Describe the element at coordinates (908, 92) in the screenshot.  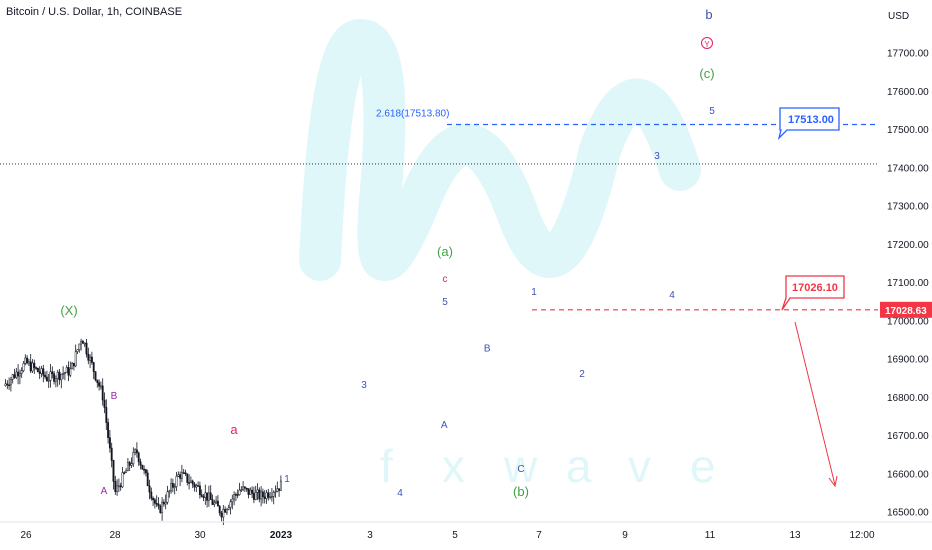
I see `y-tick-label: 17600.00` at that location.